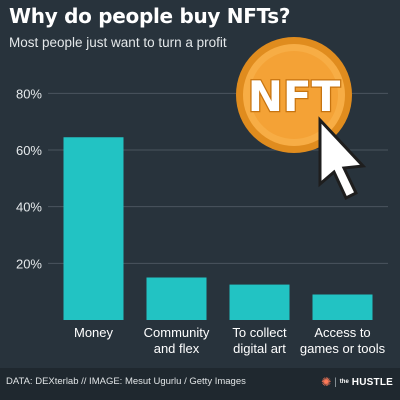 The height and width of the screenshot is (400, 400). Describe the element at coordinates (342, 158) in the screenshot. I see `arrow-cursor-icon` at that location.